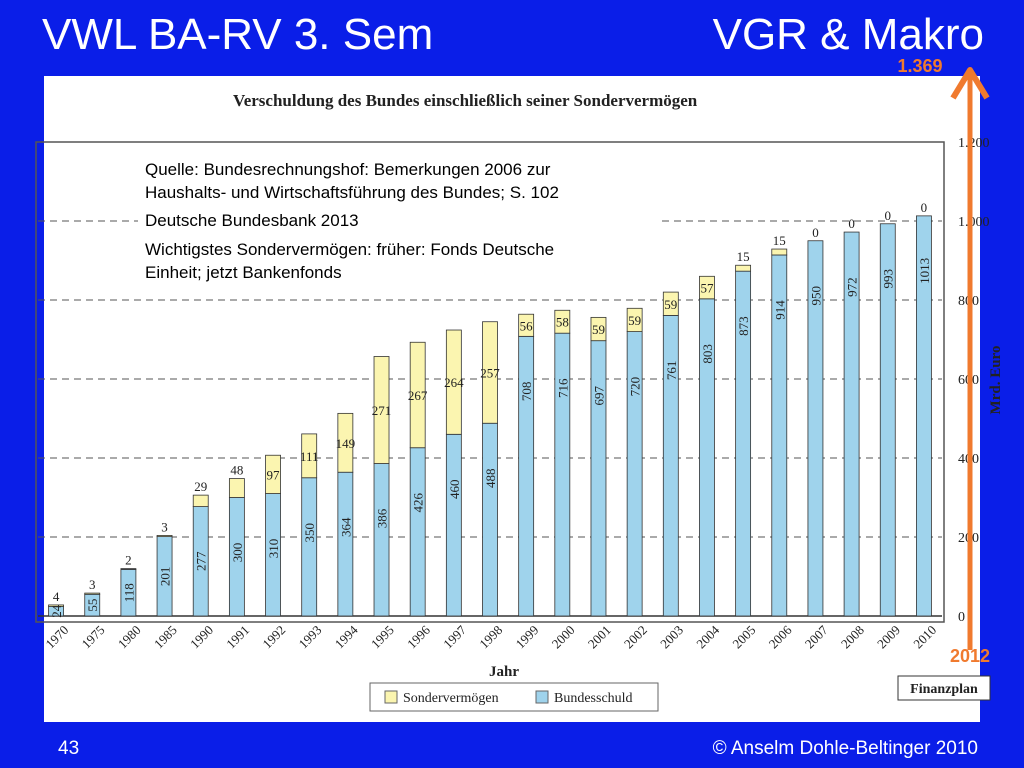 This screenshot has width=1024, height=768. What do you see at coordinates (56, 611) in the screenshot?
I see `data-label-bundesschuld: 24` at bounding box center [56, 611].